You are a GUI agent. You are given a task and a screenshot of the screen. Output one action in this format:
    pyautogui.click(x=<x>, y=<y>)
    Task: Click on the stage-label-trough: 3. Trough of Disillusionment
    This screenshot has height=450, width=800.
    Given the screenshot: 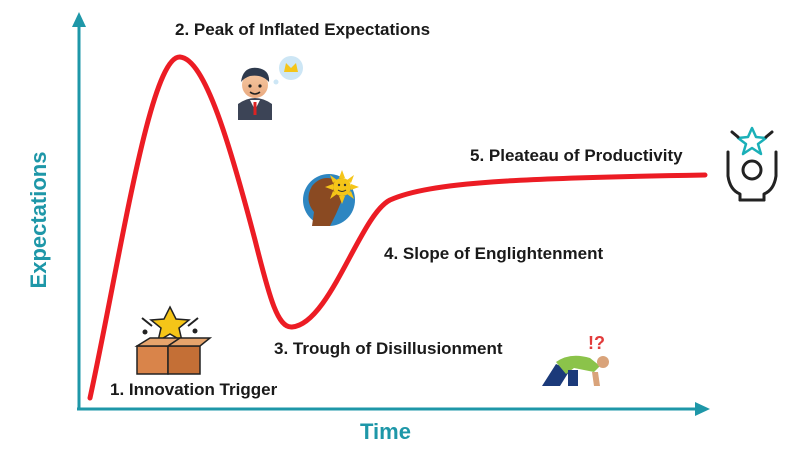 What is the action you would take?
    pyautogui.click(x=388, y=348)
    